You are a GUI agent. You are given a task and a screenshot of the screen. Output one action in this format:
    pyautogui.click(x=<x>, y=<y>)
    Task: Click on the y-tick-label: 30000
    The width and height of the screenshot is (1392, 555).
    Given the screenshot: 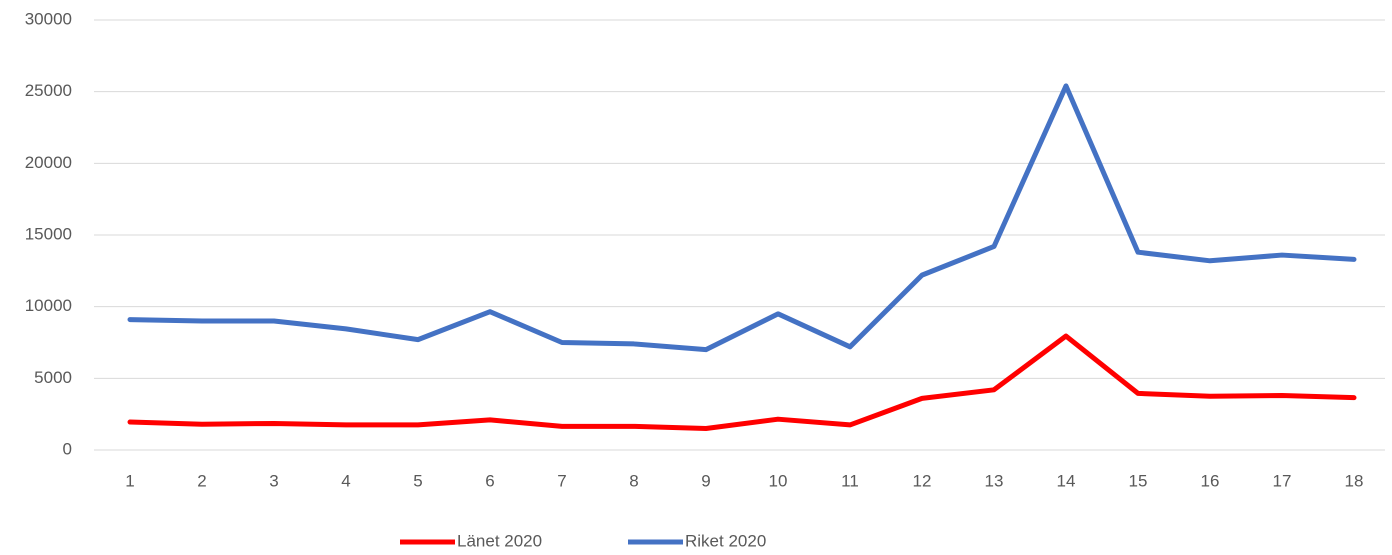 What is the action you would take?
    pyautogui.click(x=48, y=18)
    